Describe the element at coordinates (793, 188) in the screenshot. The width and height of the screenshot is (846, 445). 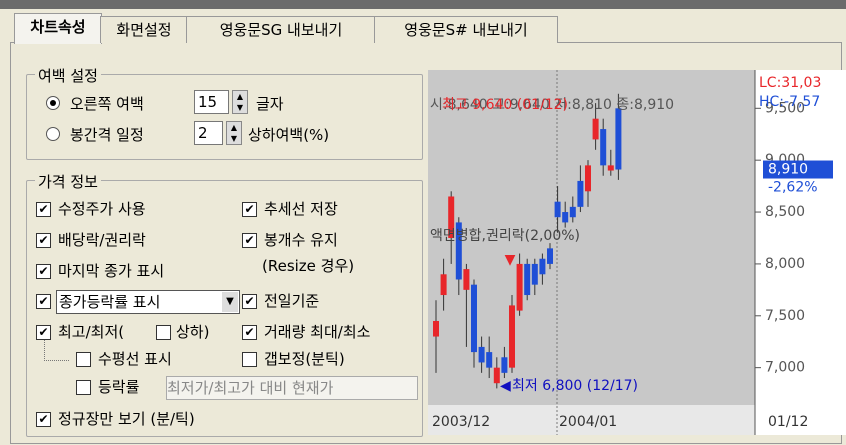
I see `change-label: -2,62%` at that location.